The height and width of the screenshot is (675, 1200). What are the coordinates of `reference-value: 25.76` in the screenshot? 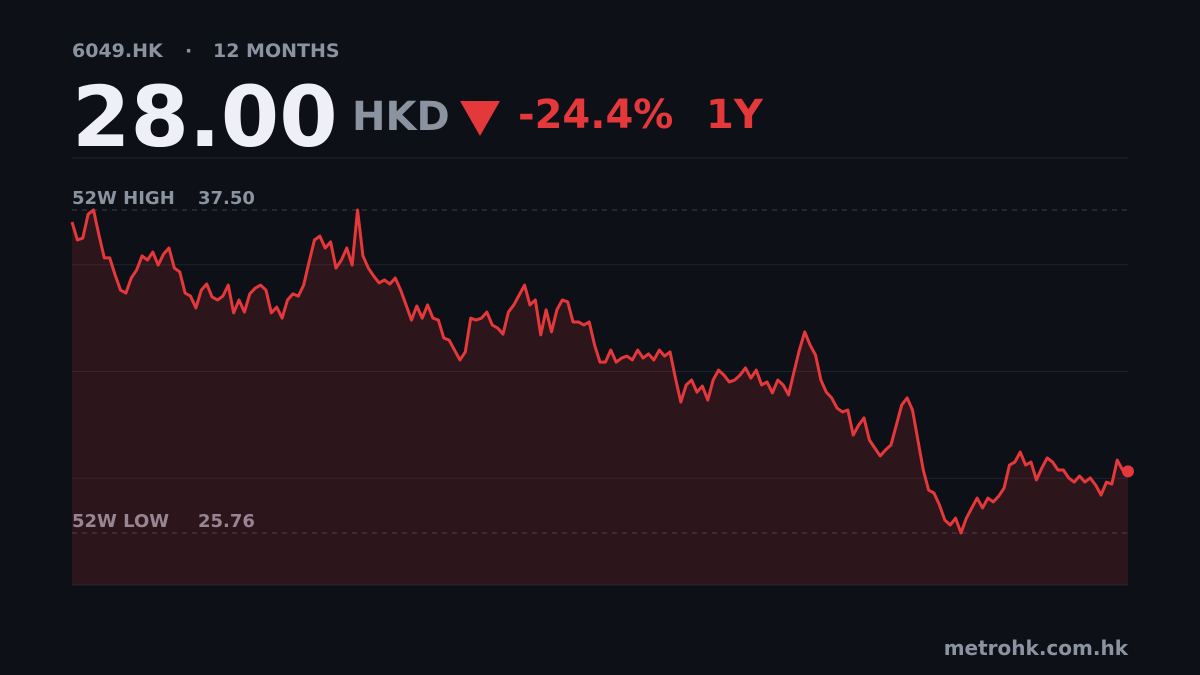 It's located at (226, 521).